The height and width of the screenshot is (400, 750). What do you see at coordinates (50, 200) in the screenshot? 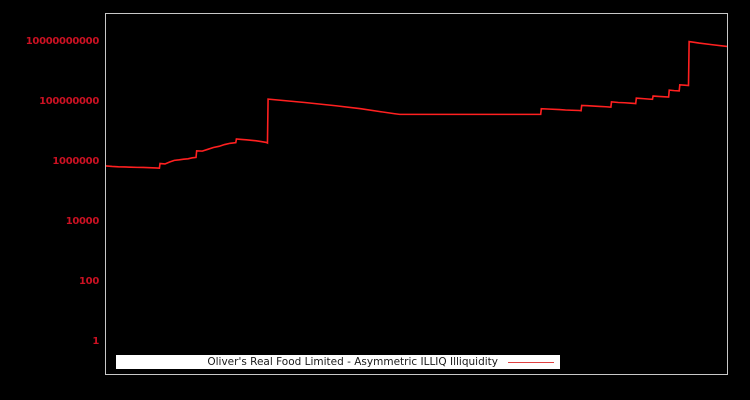
I see `y-axis-tick-labels: 10000000000 100000000 1000000 10000 100 1` at bounding box center [50, 200].